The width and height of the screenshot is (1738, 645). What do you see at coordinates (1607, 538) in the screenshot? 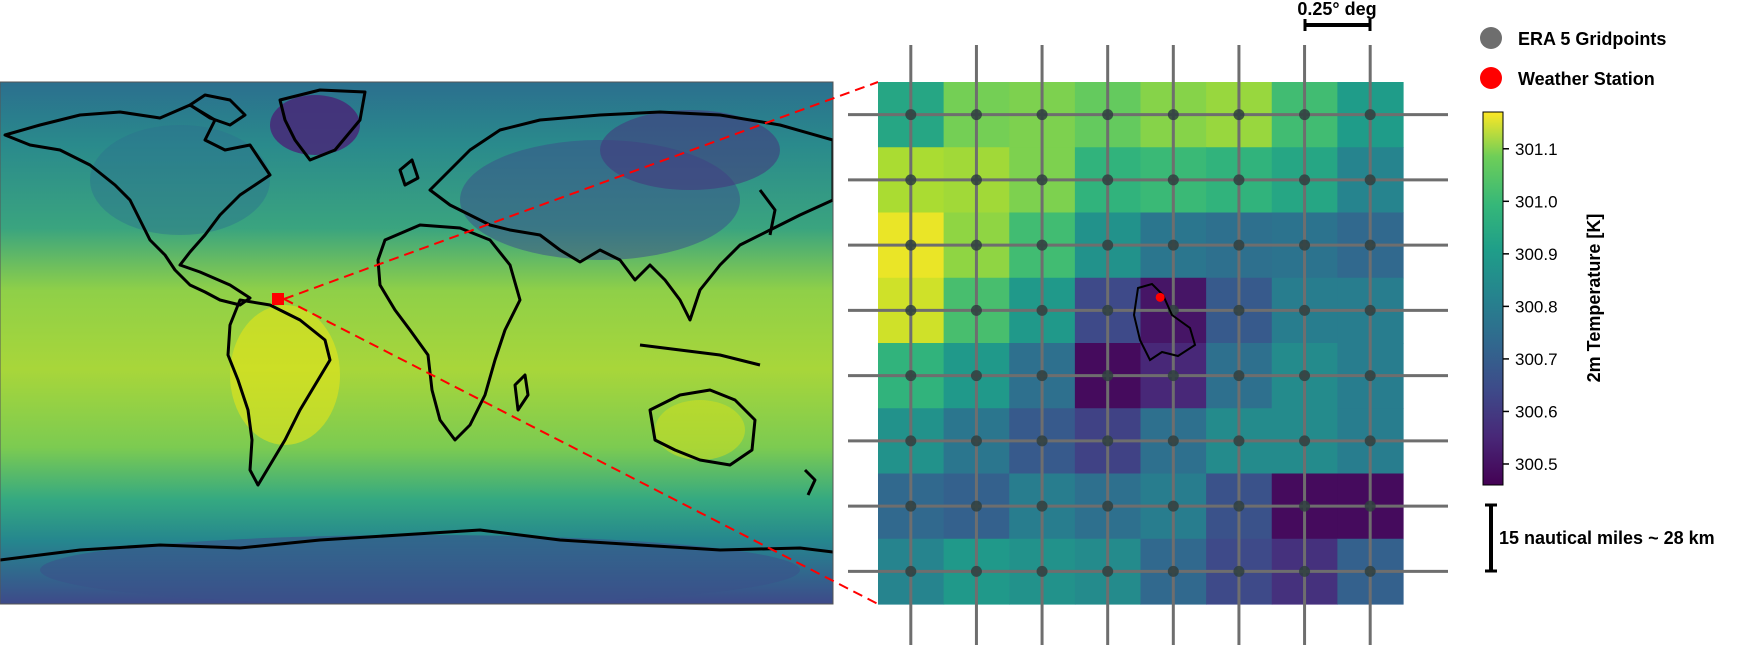
I see `distance-scale-label: 15 nautical miles ~ 28 km` at bounding box center [1607, 538].